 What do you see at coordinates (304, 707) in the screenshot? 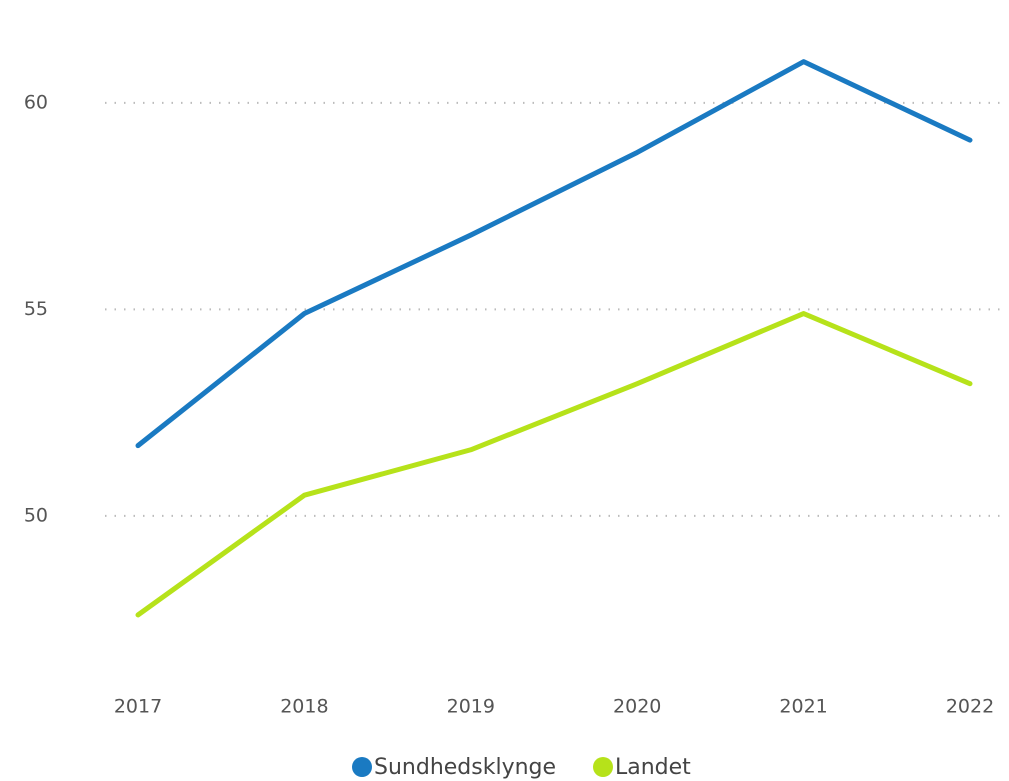
I see `x-tick-label: 2018` at bounding box center [304, 707].